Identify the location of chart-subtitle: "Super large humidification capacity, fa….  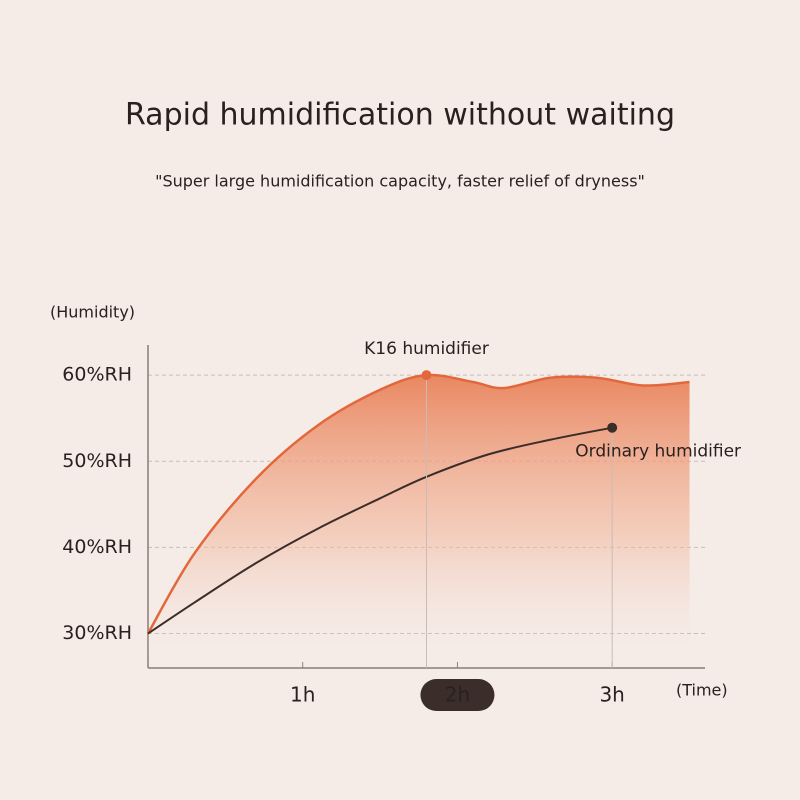
(400, 181).